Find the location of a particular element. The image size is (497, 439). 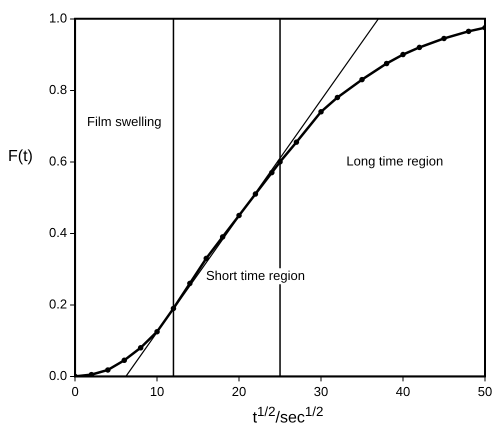

y-tick-label: 0.6 is located at coordinates (58, 160).